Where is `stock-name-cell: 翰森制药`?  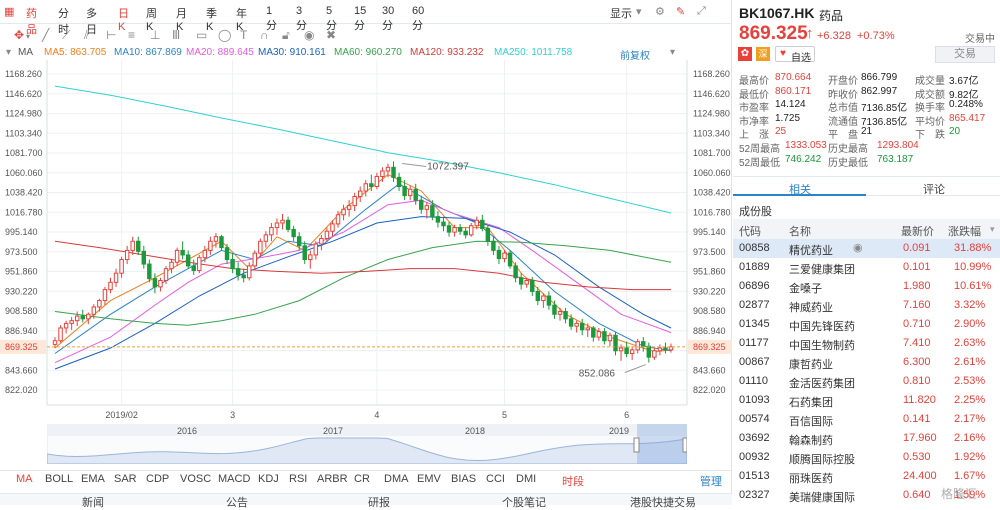 stock-name-cell: 翰森制药 is located at coordinates (811, 441).